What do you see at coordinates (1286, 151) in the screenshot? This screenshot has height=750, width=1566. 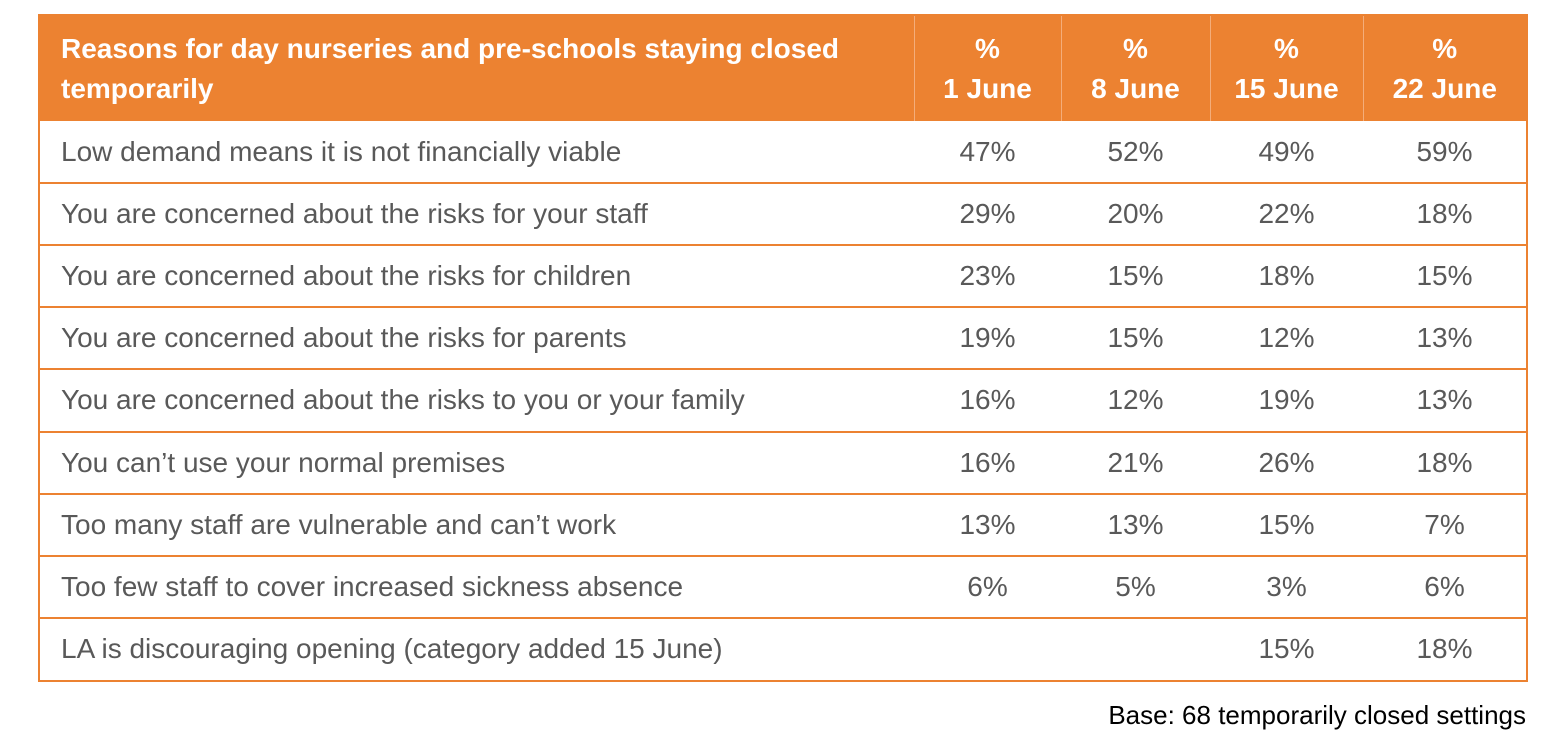 I see `value-cell: 49%` at bounding box center [1286, 151].